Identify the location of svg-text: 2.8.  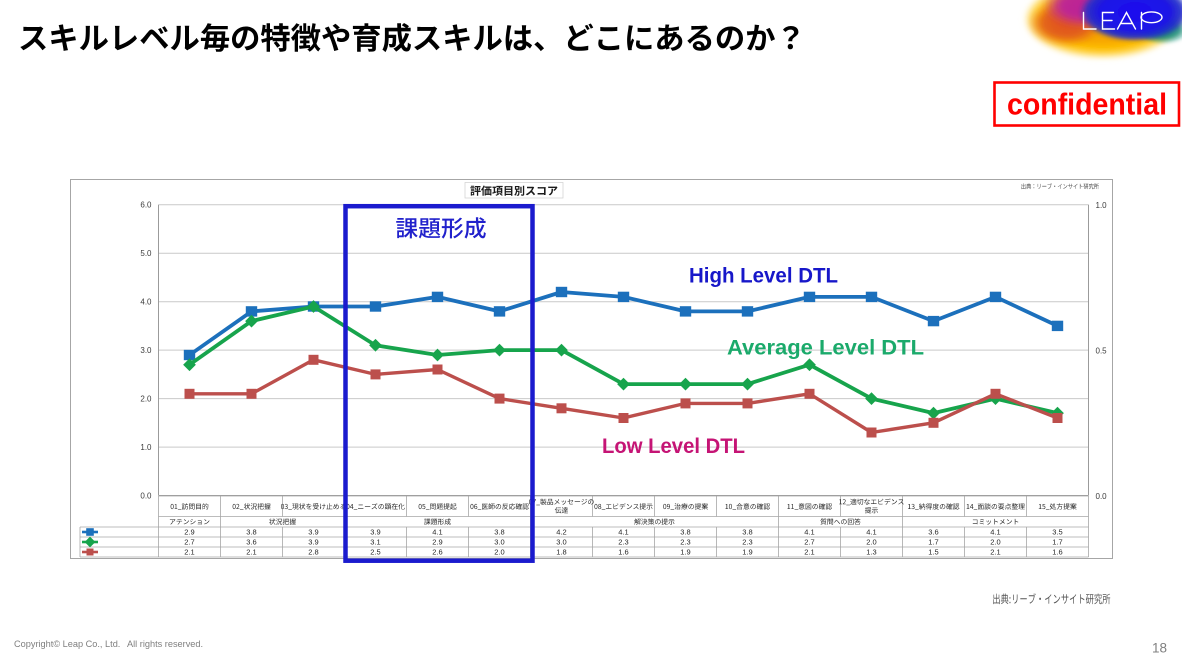
(313, 552).